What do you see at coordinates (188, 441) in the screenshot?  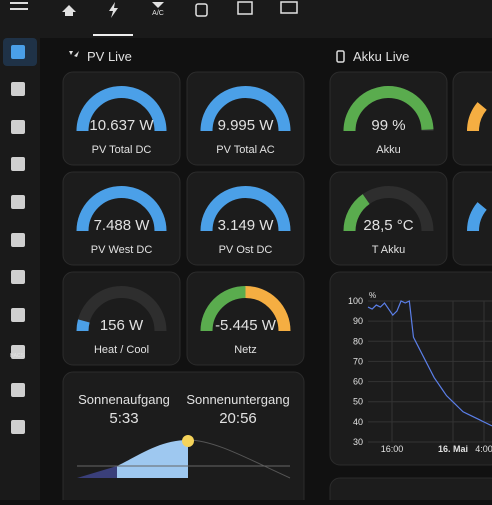 I see `sun` at bounding box center [188, 441].